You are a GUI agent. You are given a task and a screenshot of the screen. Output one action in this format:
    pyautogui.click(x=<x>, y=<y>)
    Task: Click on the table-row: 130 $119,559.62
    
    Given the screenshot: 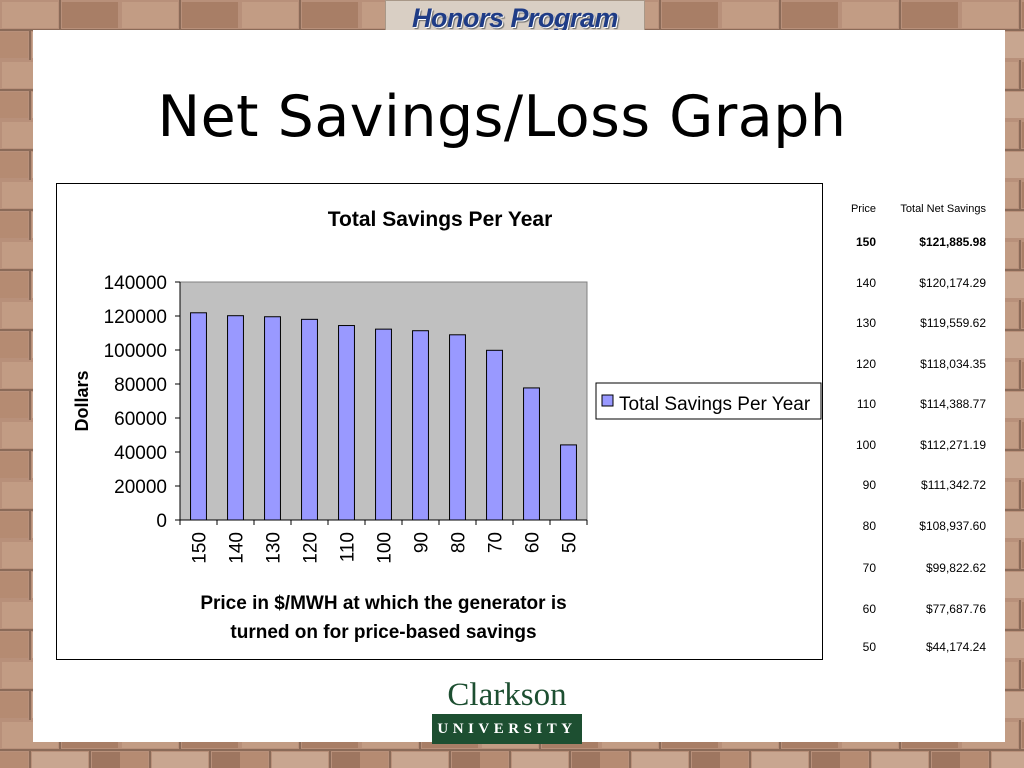 What is the action you would take?
    pyautogui.click(x=911, y=323)
    